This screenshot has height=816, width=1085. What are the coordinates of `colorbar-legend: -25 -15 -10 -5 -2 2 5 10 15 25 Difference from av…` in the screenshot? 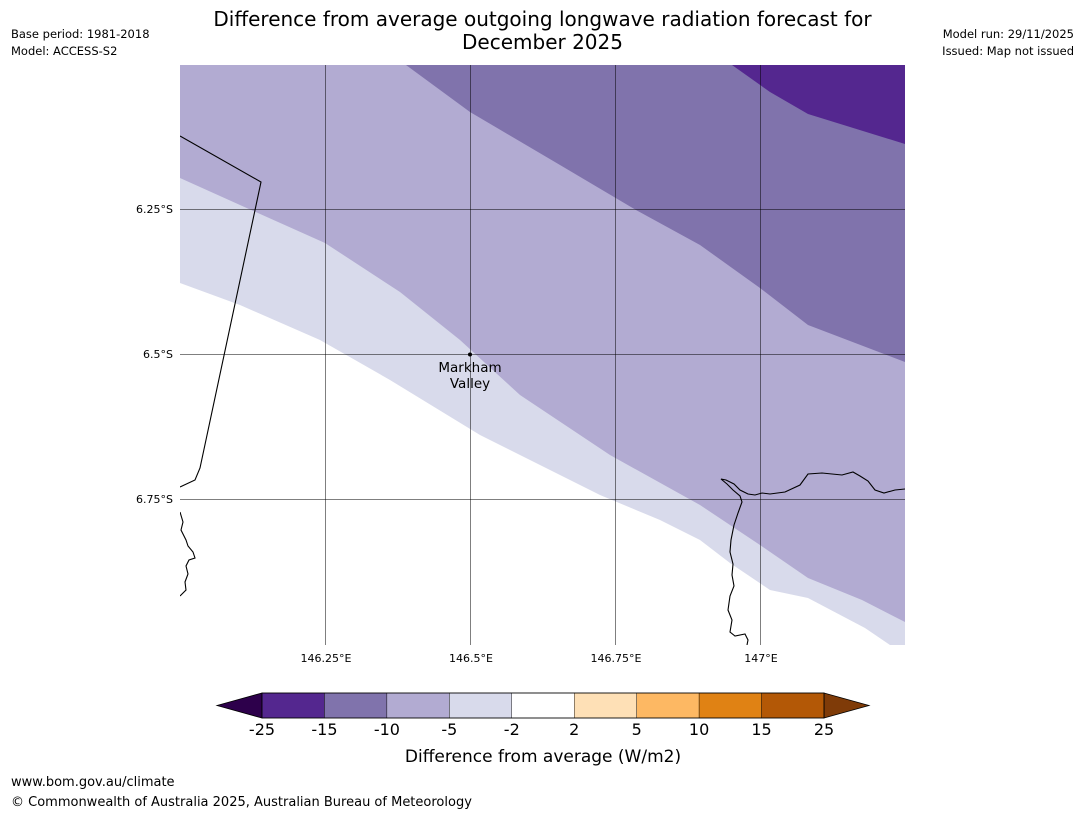 It's located at (543, 729).